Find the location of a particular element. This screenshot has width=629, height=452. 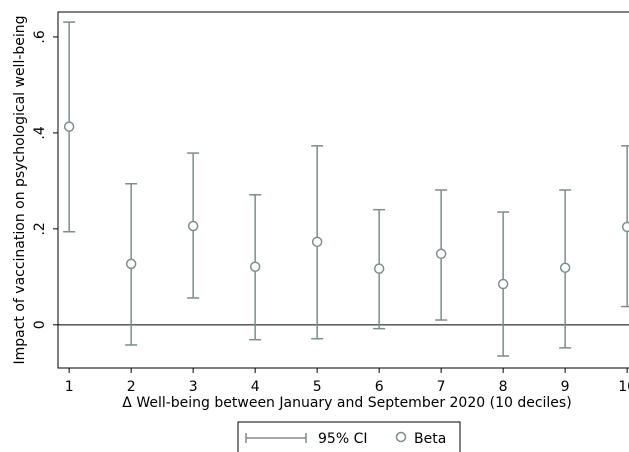

legend-label: Beta is located at coordinates (430, 439).